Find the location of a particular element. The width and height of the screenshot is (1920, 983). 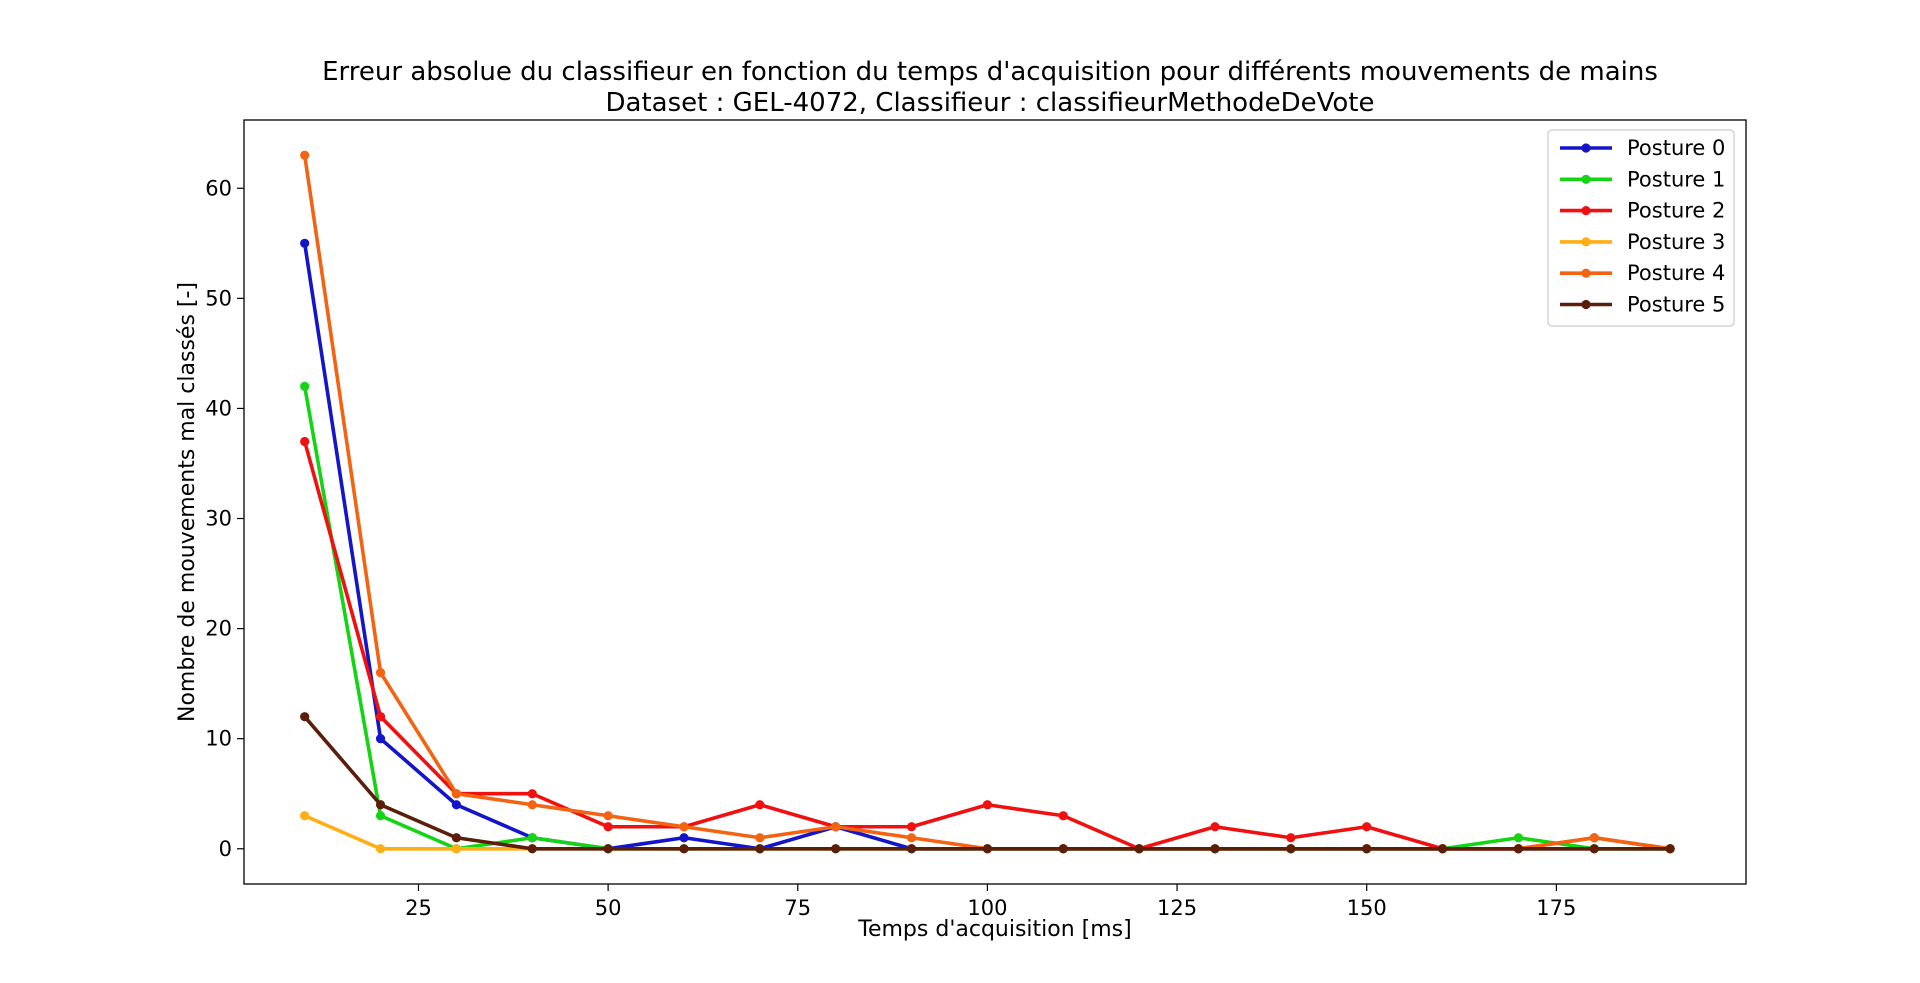

legend-label: Posture 0 is located at coordinates (1676, 148).